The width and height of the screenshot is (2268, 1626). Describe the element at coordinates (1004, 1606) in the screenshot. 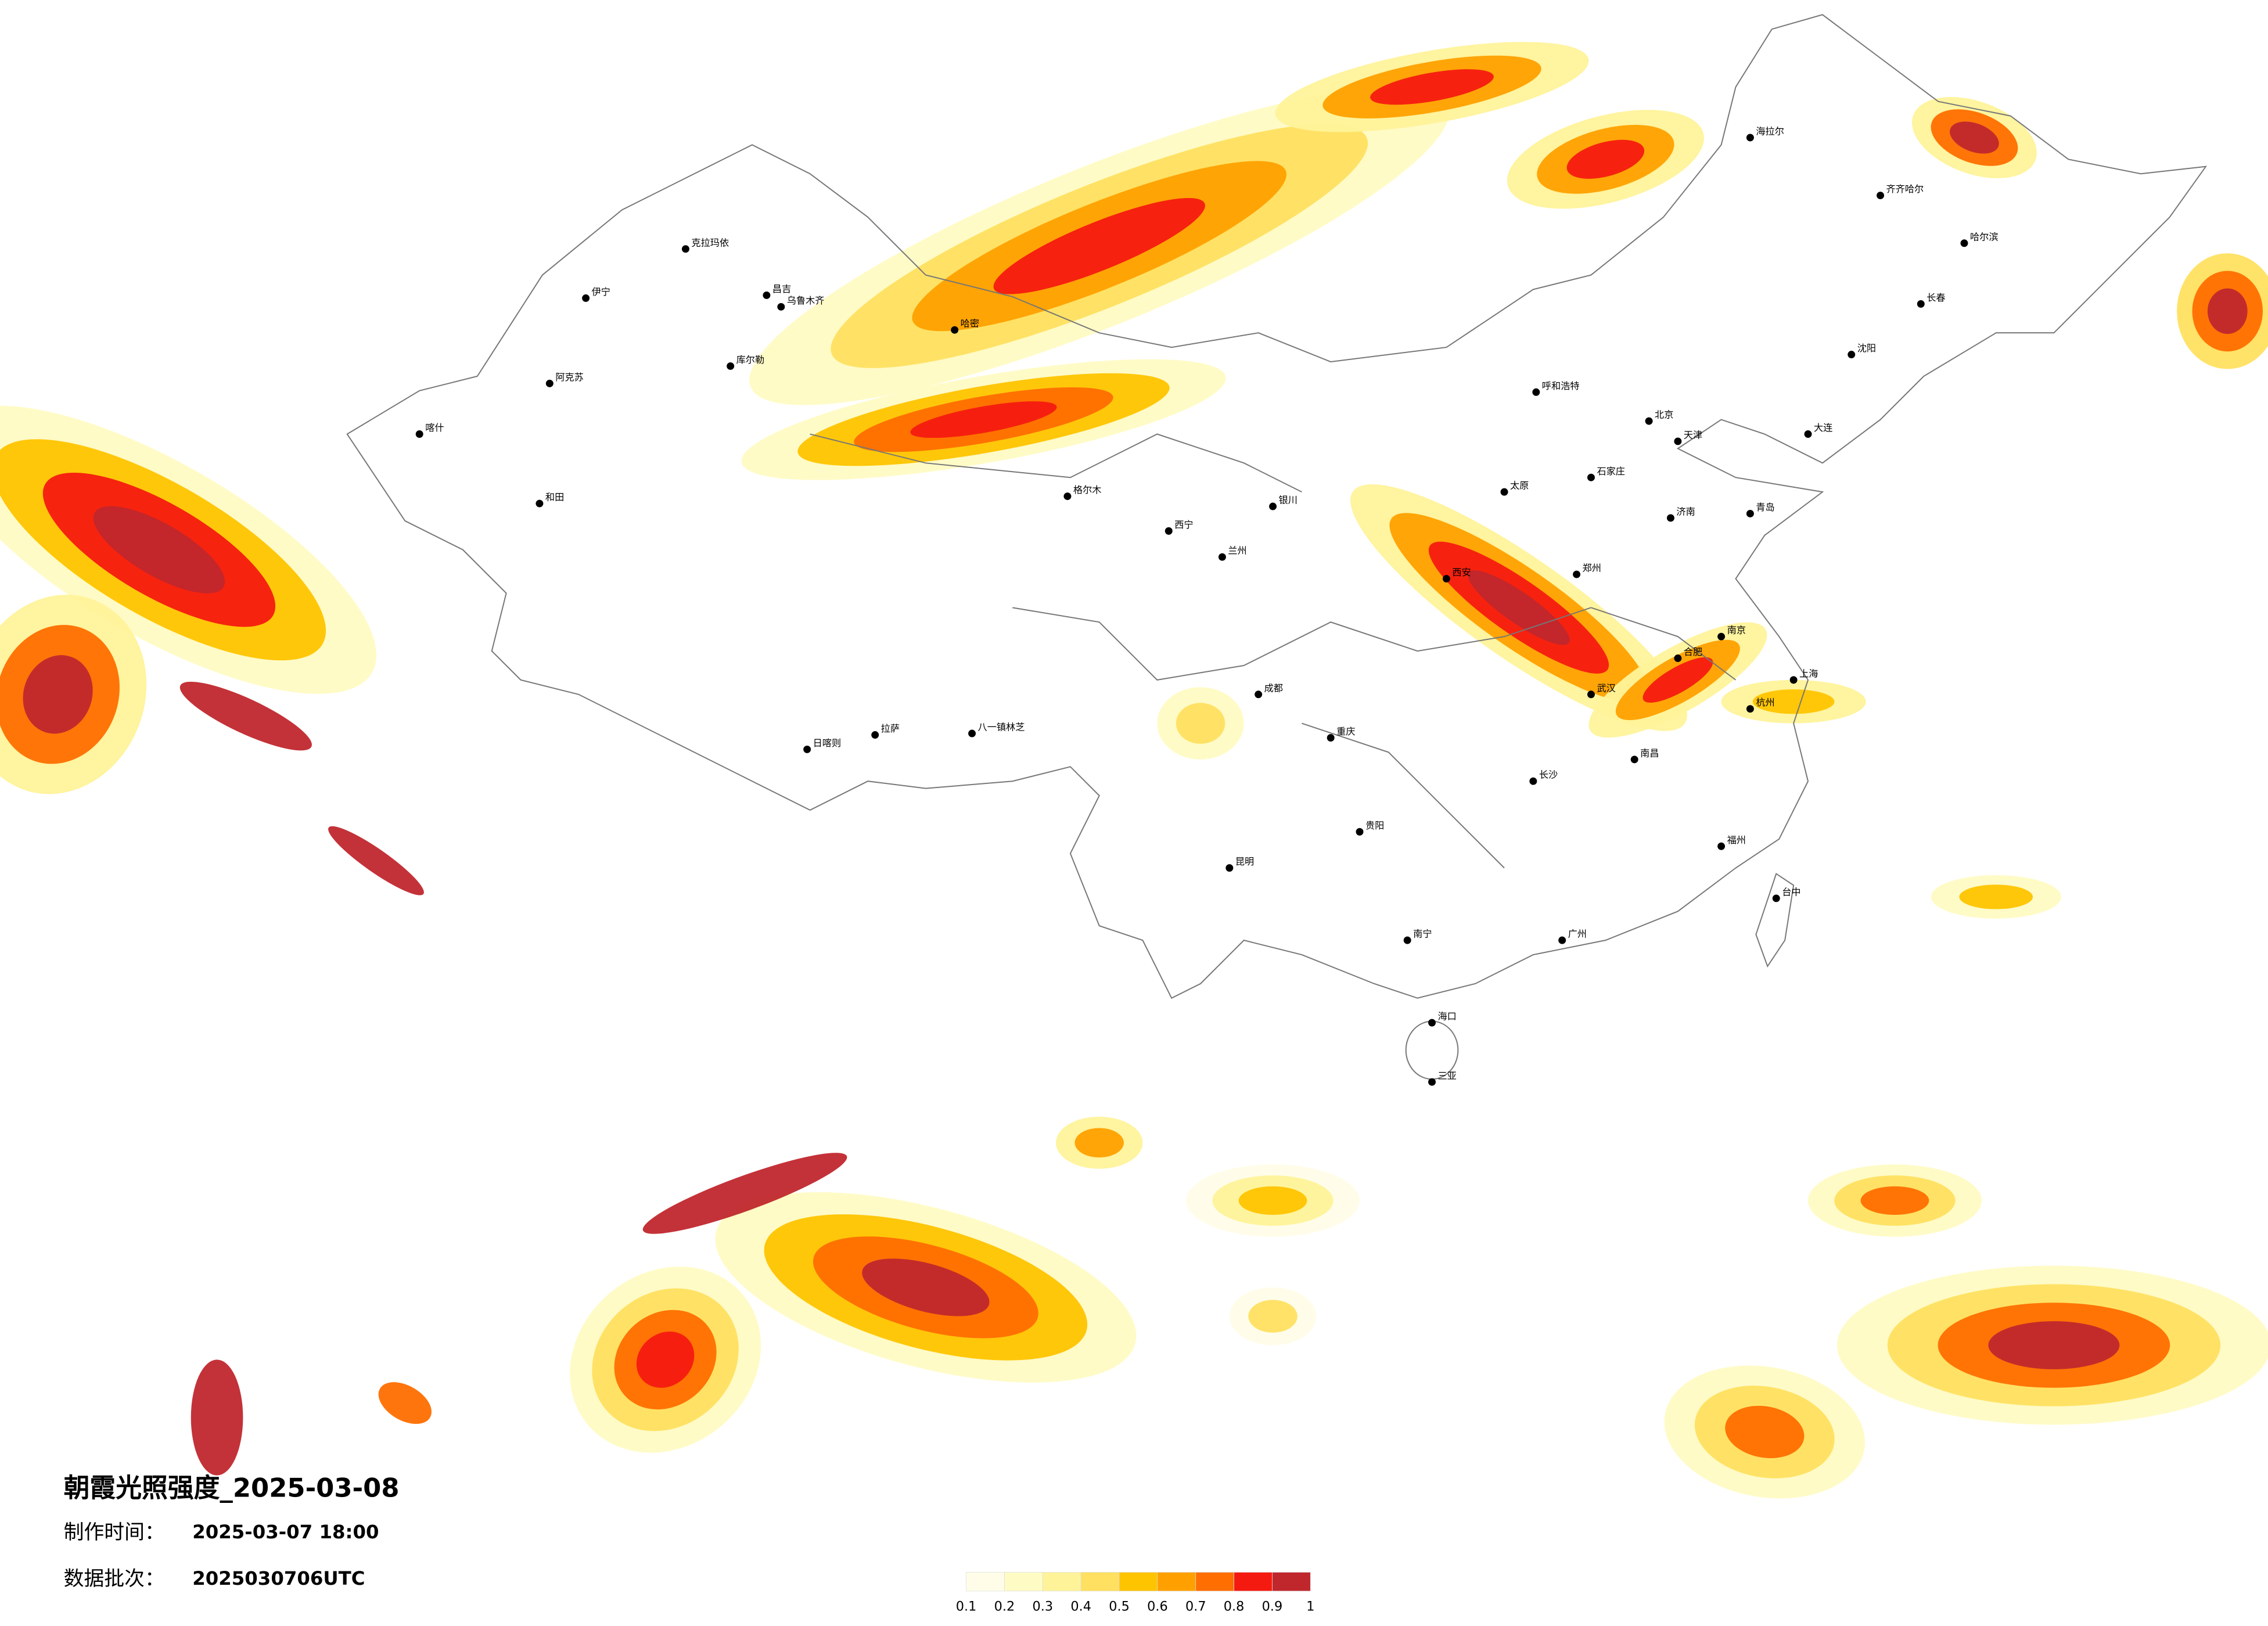

I see `legend-tick-label: 0.2` at that location.